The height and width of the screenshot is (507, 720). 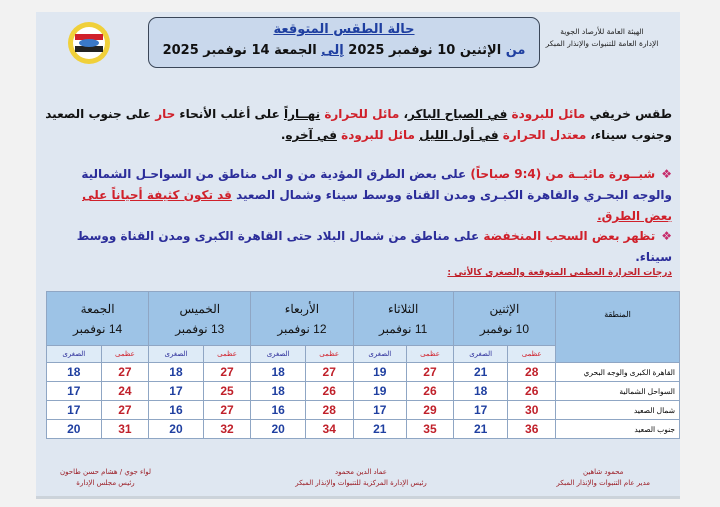 I want to click on region-name: جنوب الصعيد, so click(x=617, y=429).